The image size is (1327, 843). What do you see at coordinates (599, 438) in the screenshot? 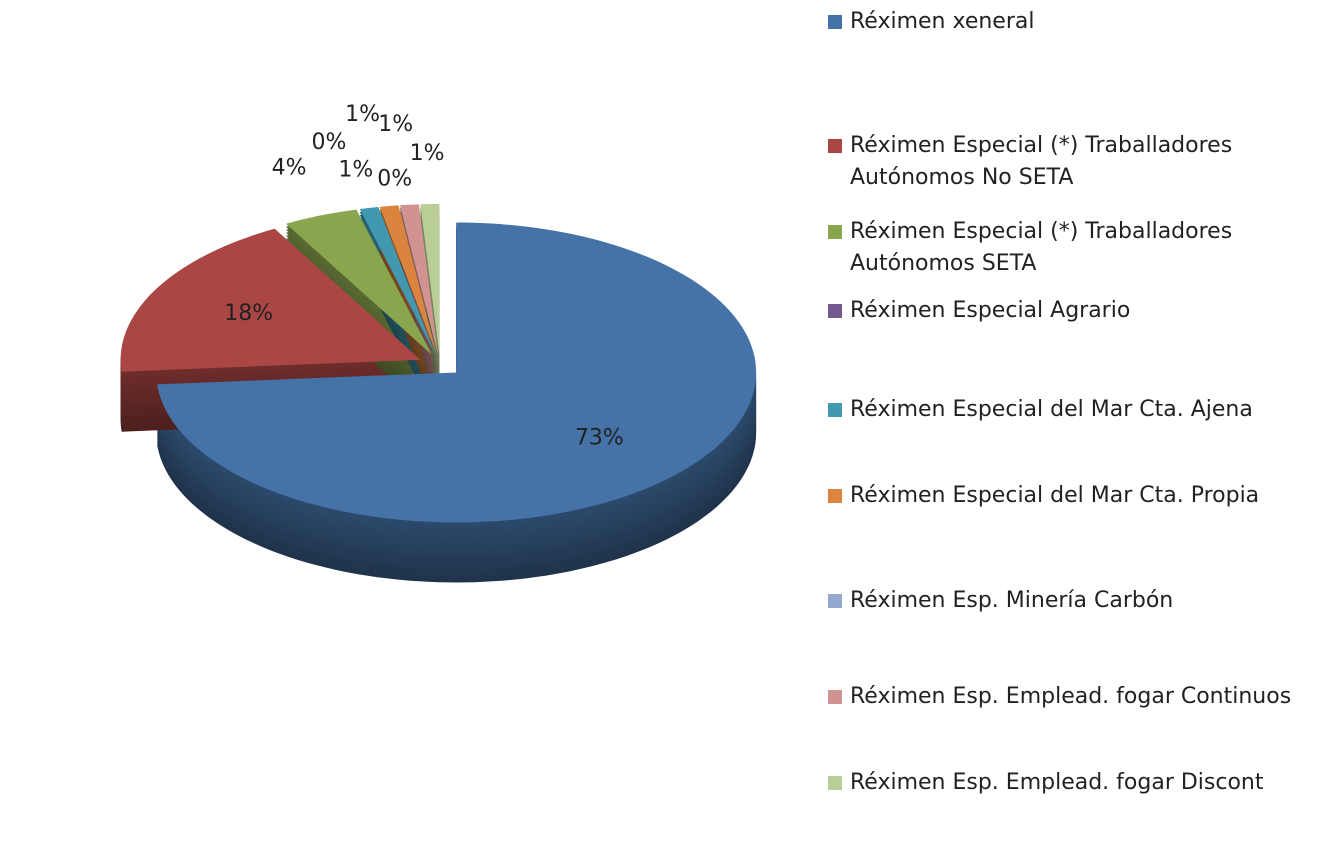
I see `data-label: 73%` at bounding box center [599, 438].